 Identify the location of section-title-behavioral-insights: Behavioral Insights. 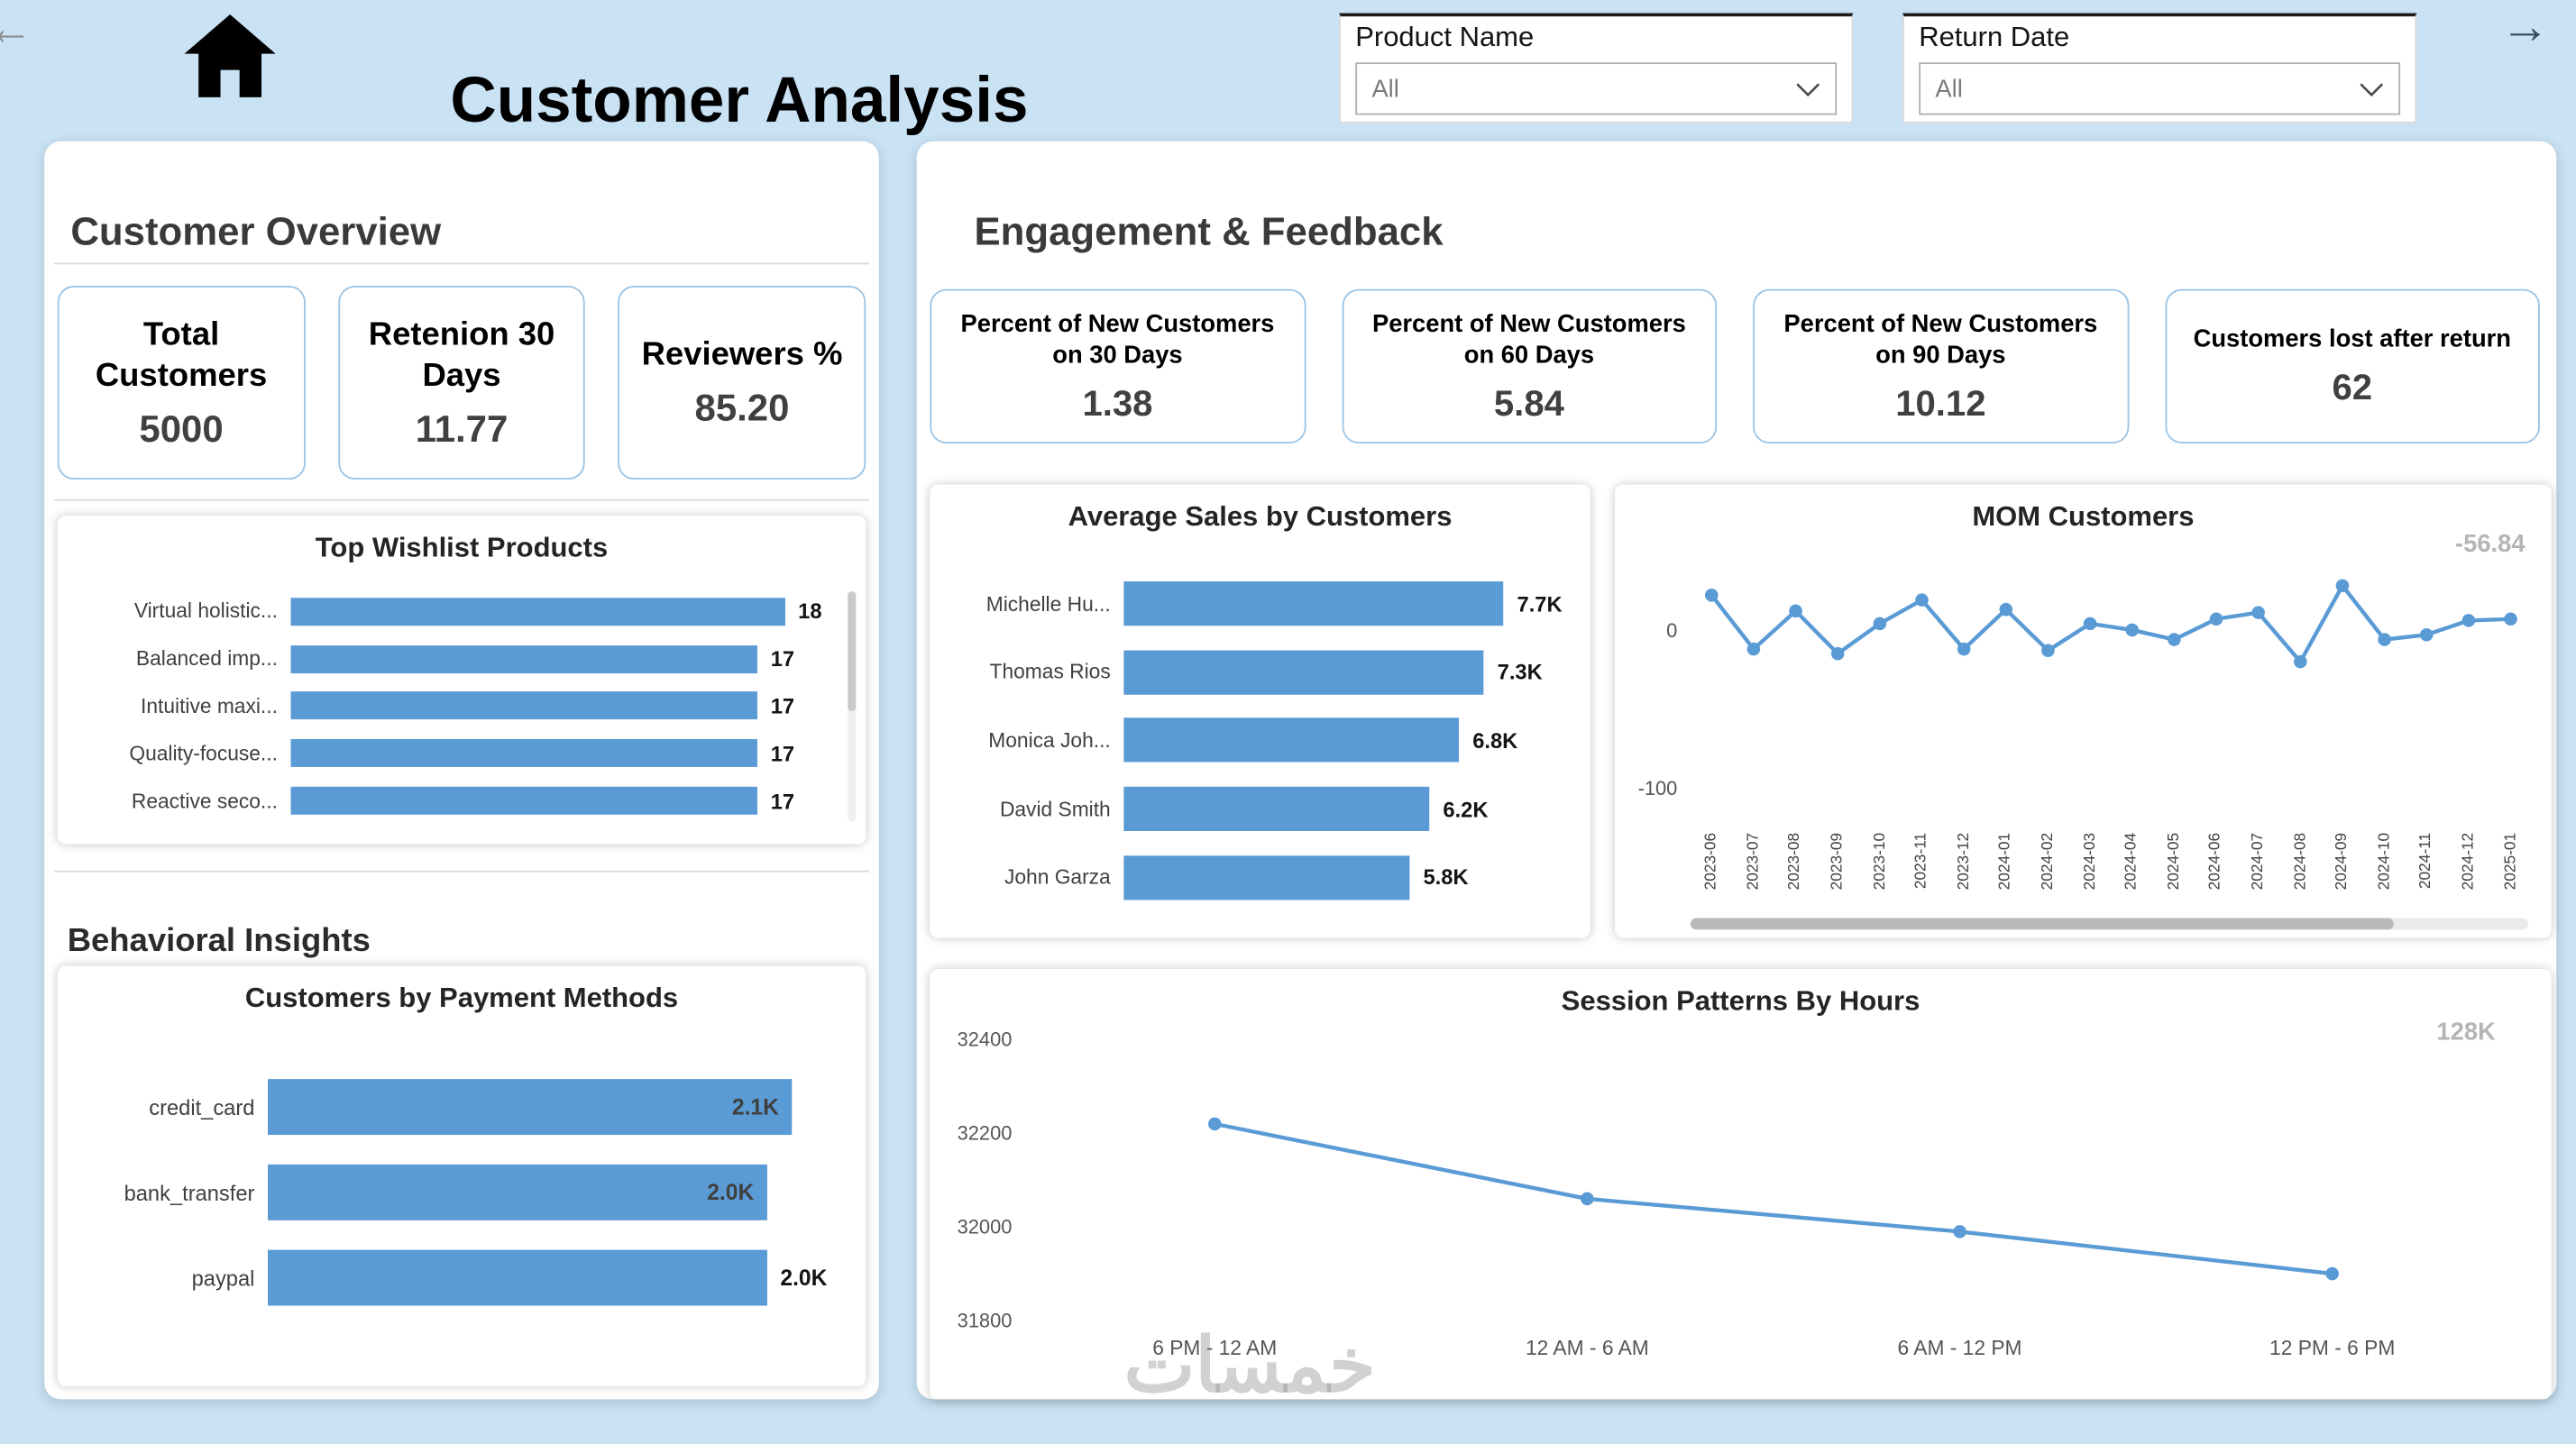
(219, 941).